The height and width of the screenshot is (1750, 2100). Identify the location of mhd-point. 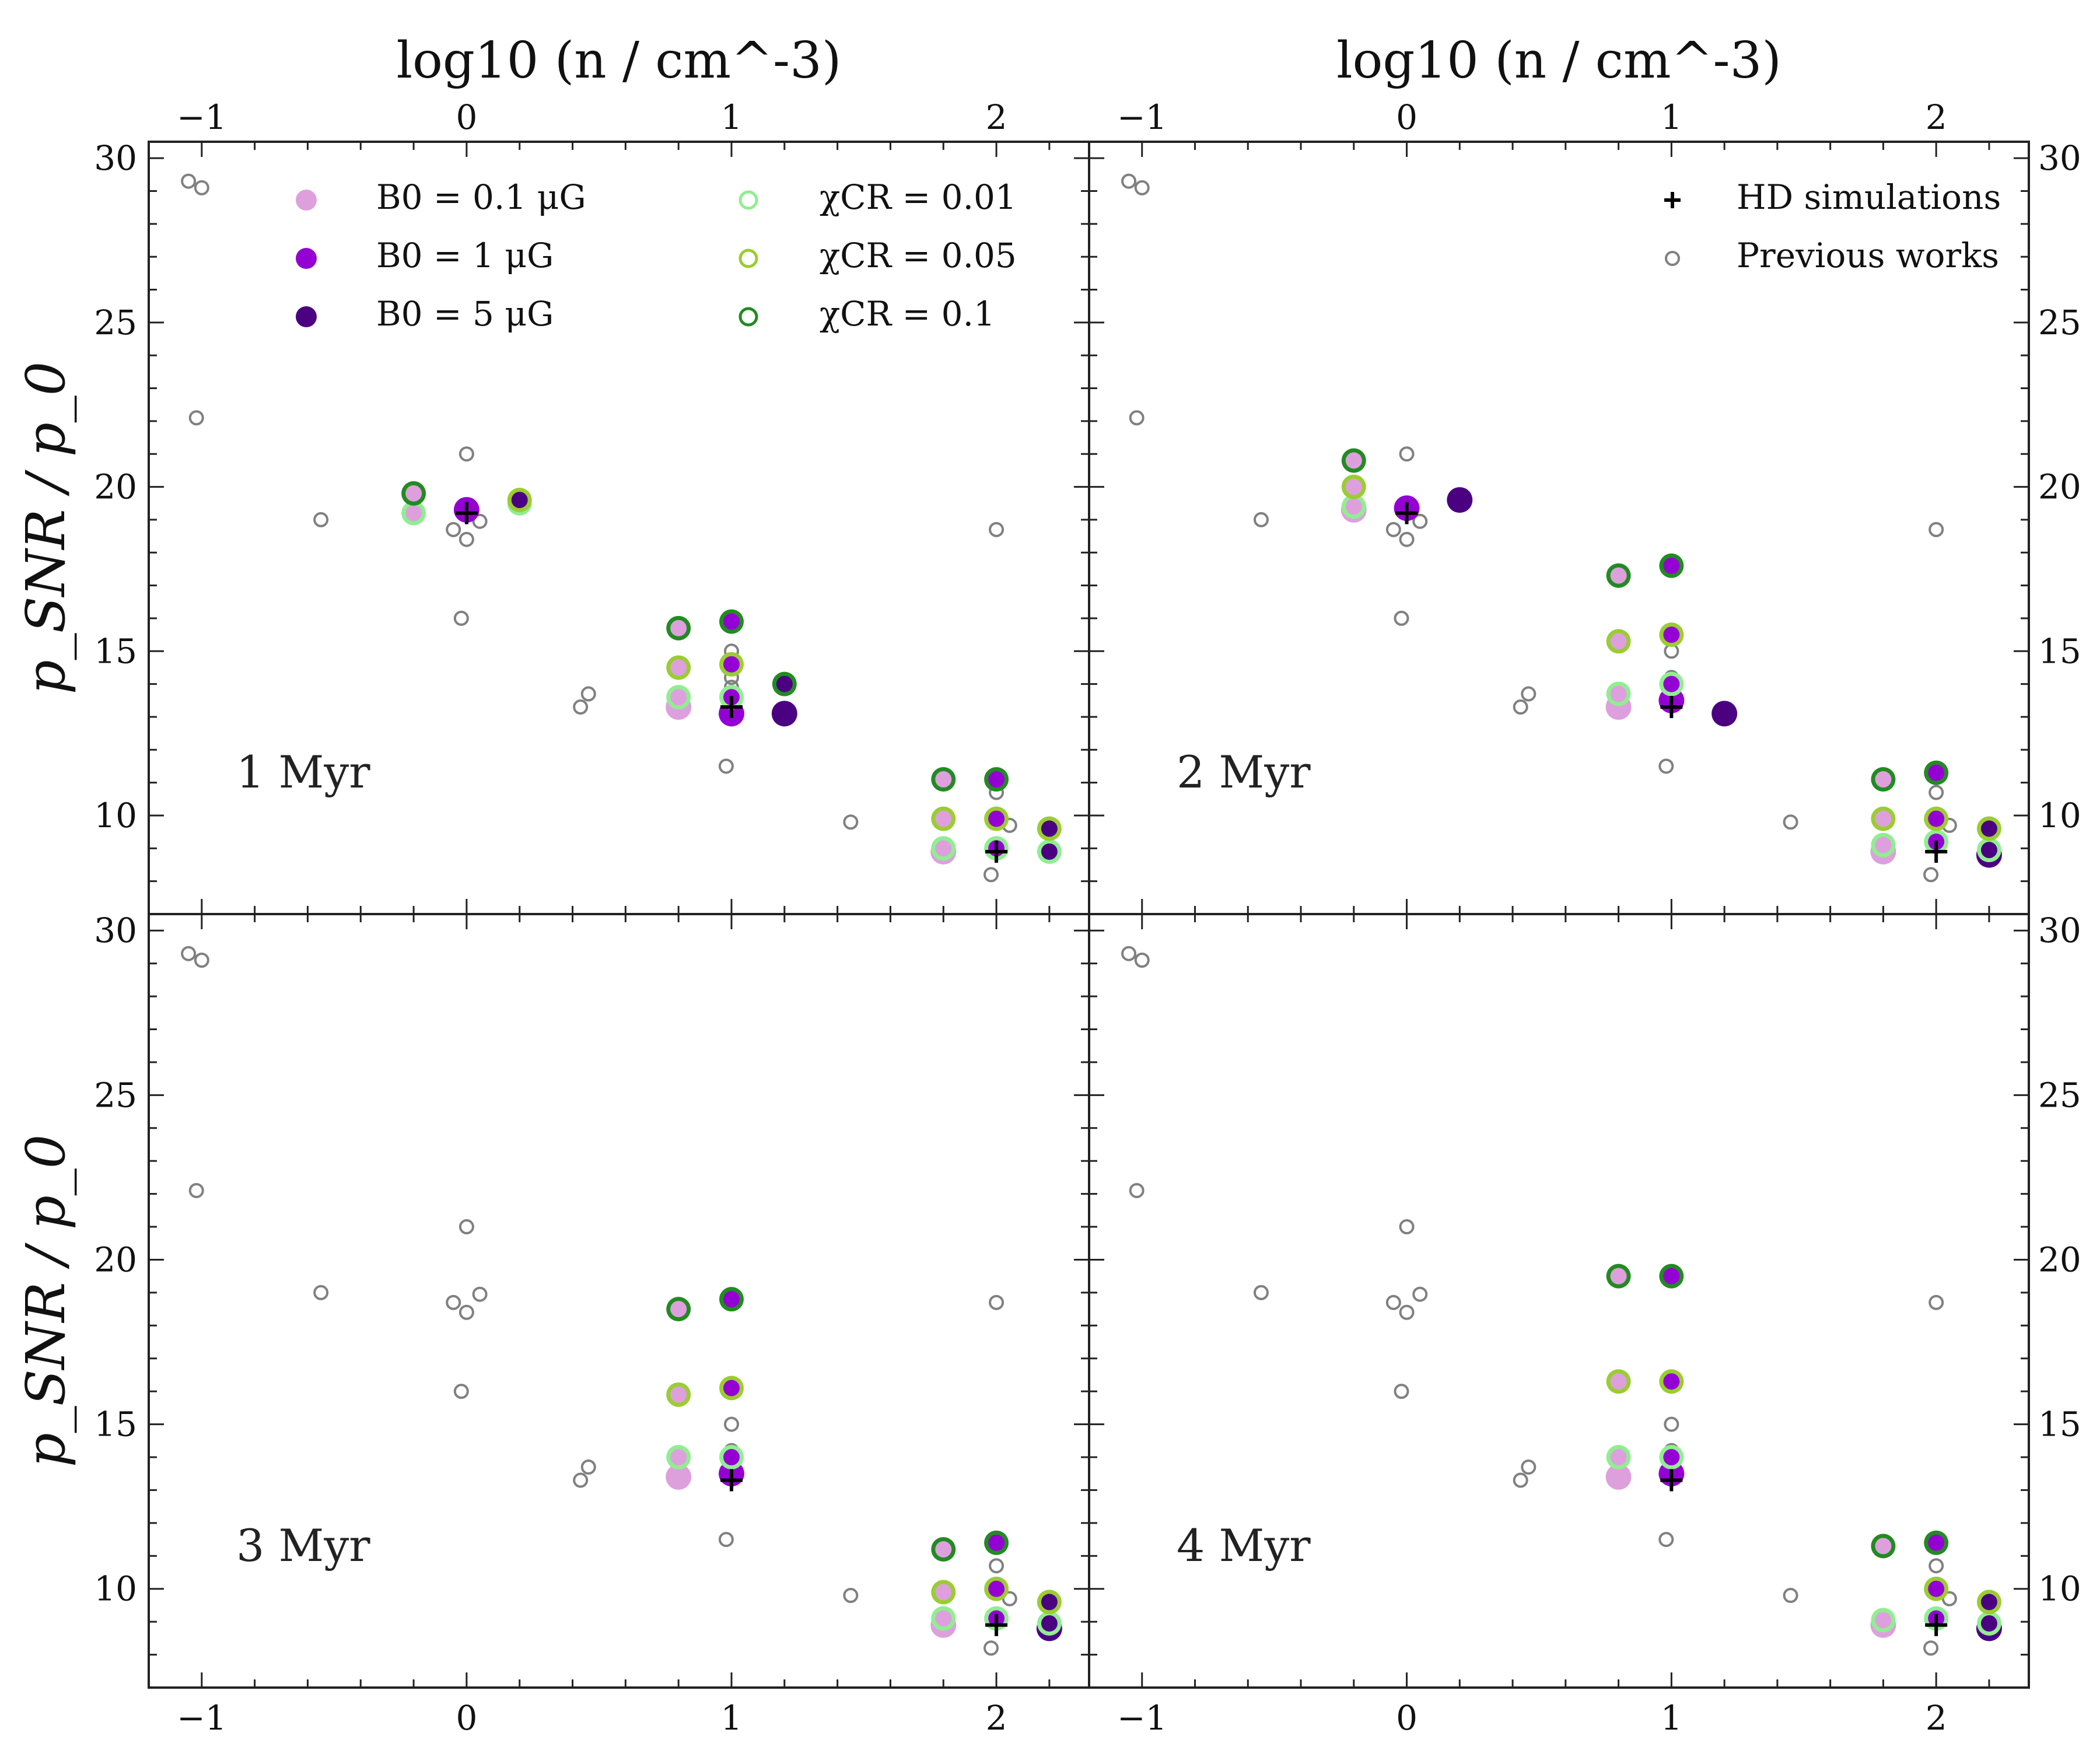
(784, 714).